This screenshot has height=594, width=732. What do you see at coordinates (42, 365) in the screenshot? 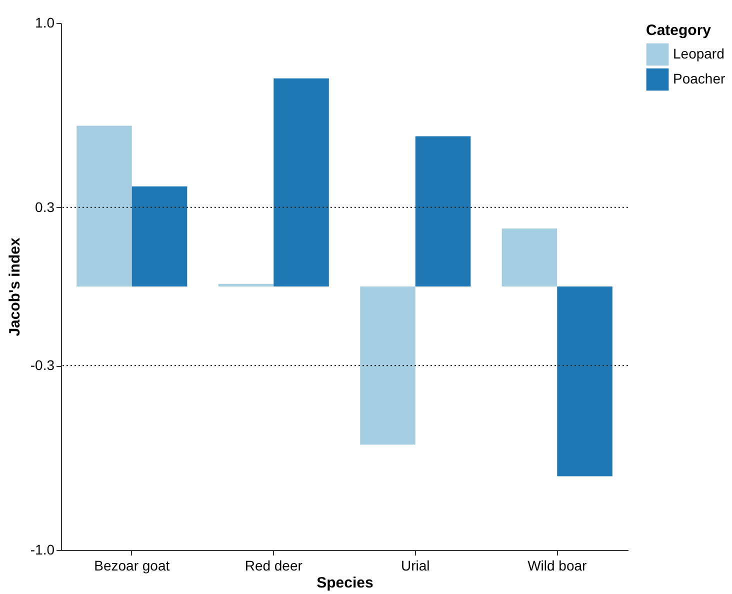
I see `y-tick-label: -0.3` at bounding box center [42, 365].